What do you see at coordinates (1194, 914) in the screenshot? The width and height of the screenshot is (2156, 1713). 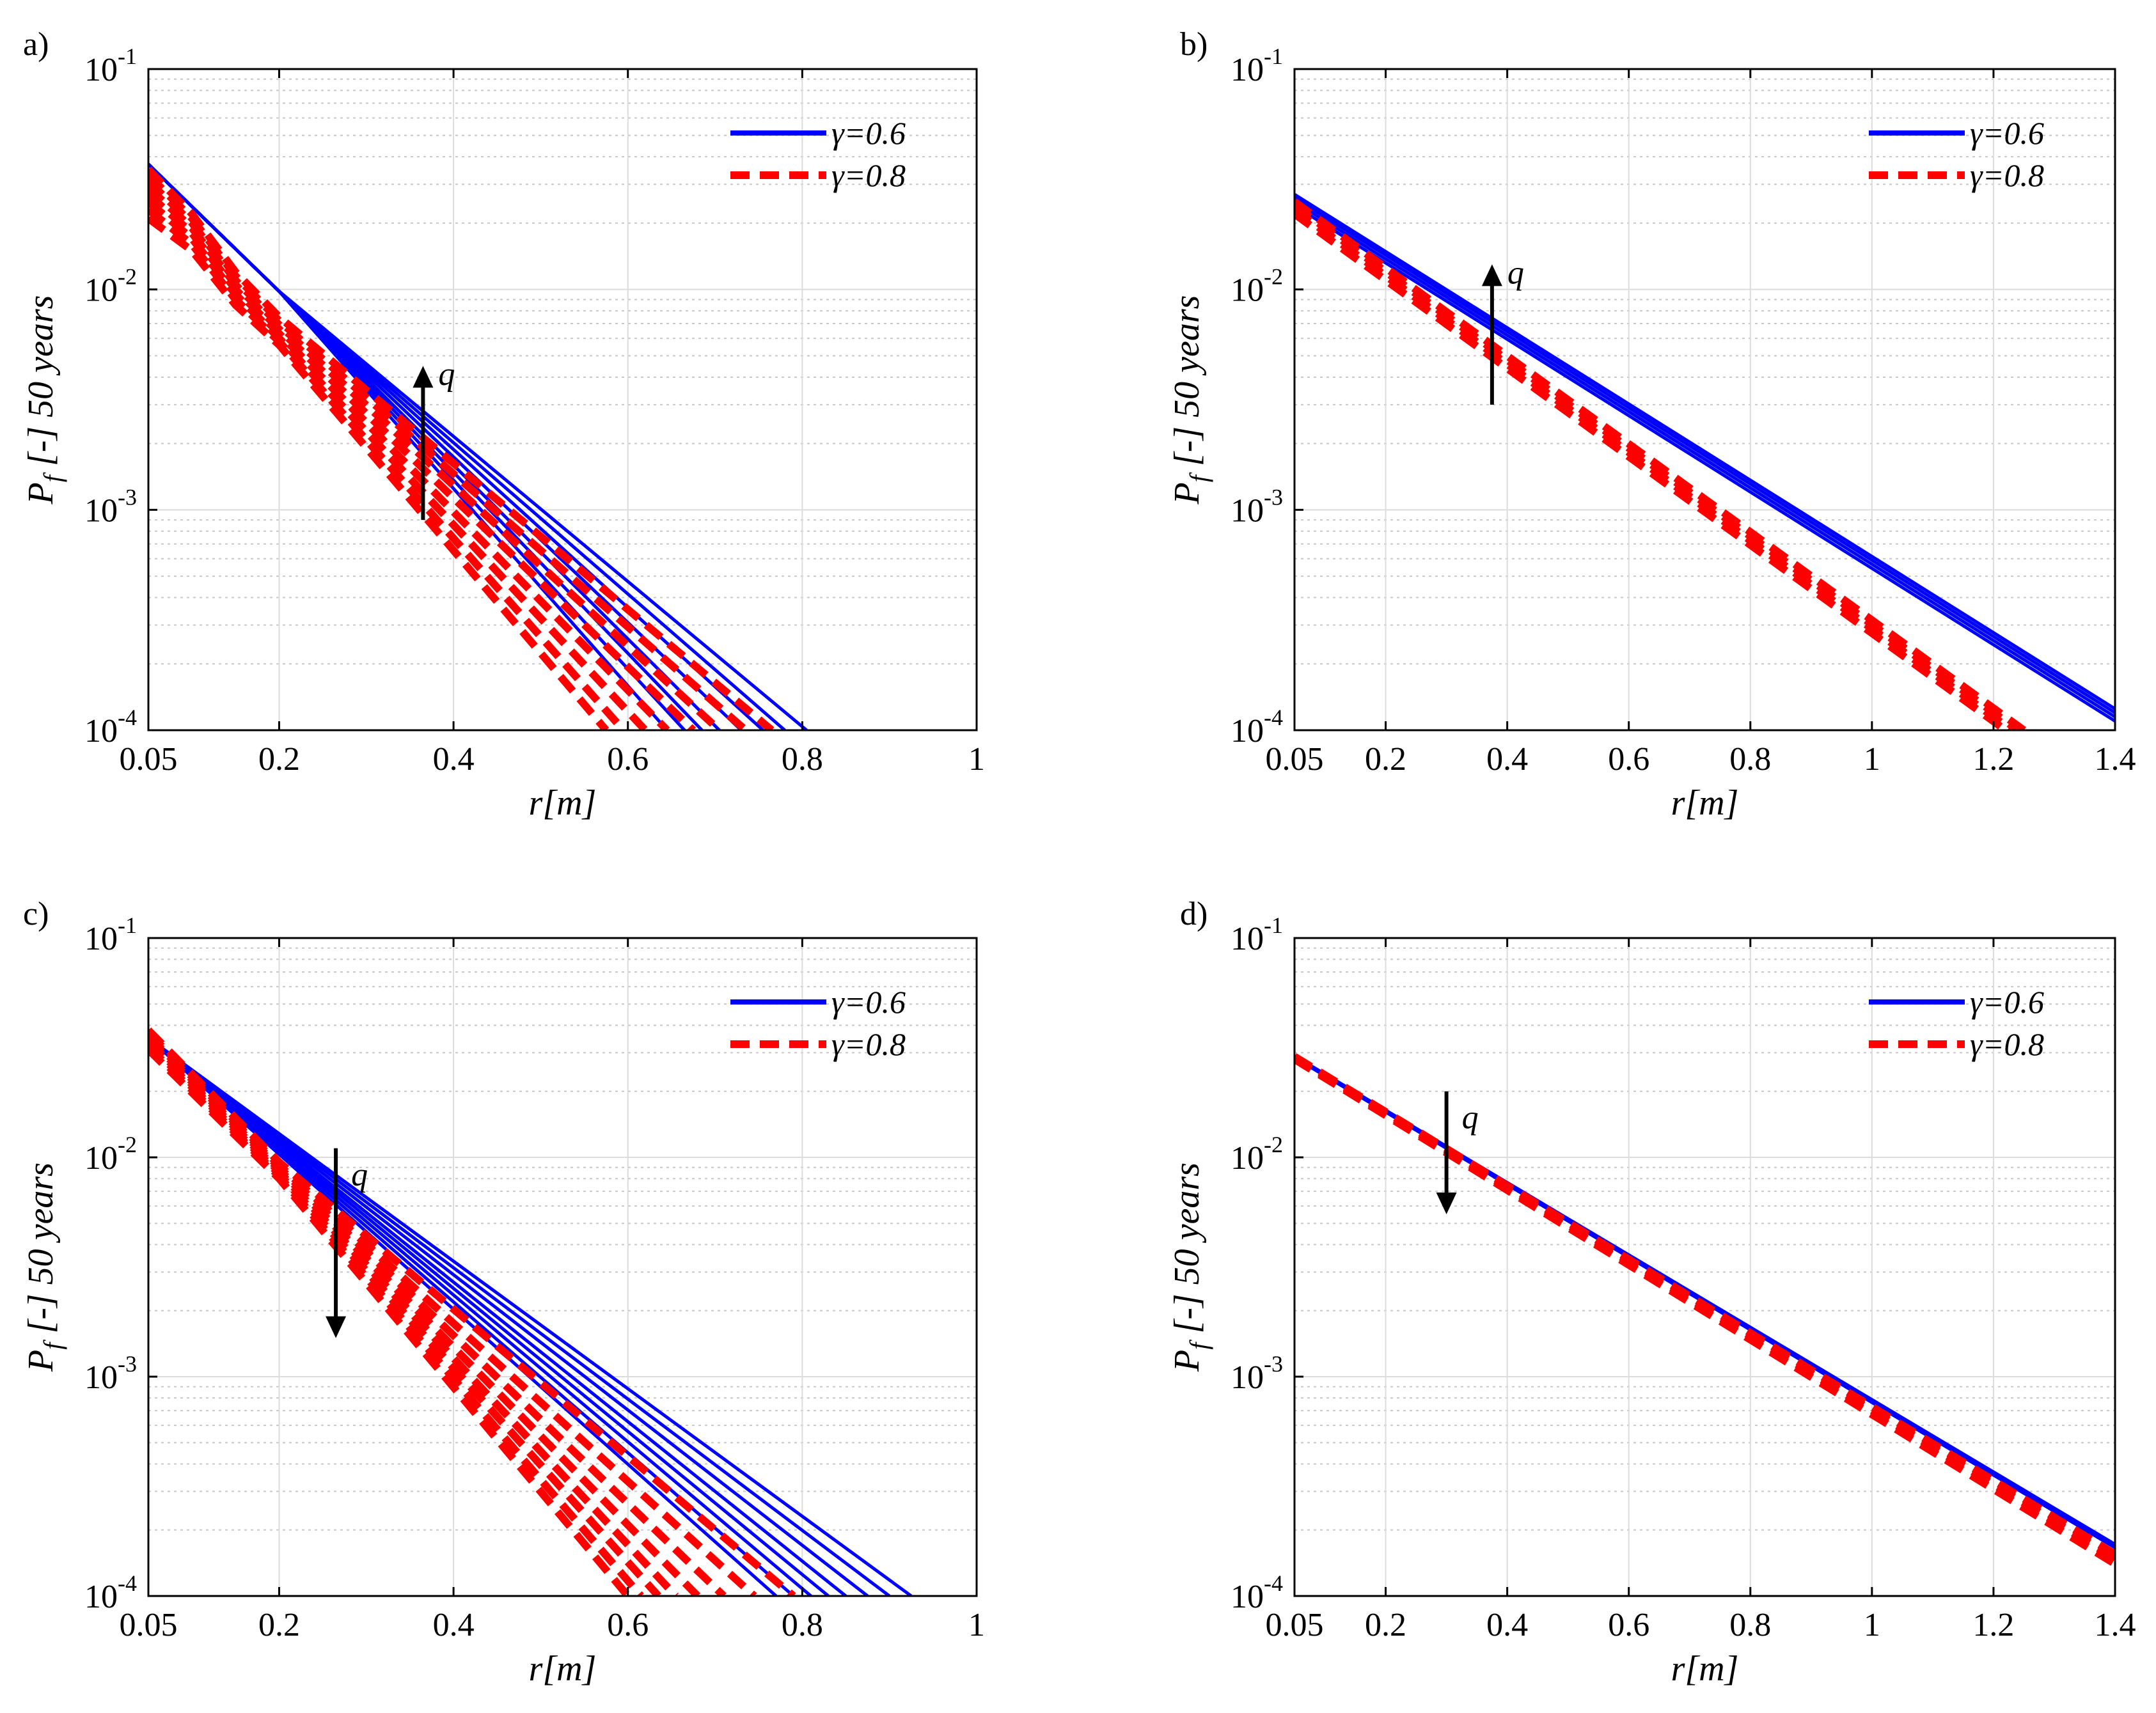 I see `panel-label: d)` at bounding box center [1194, 914].